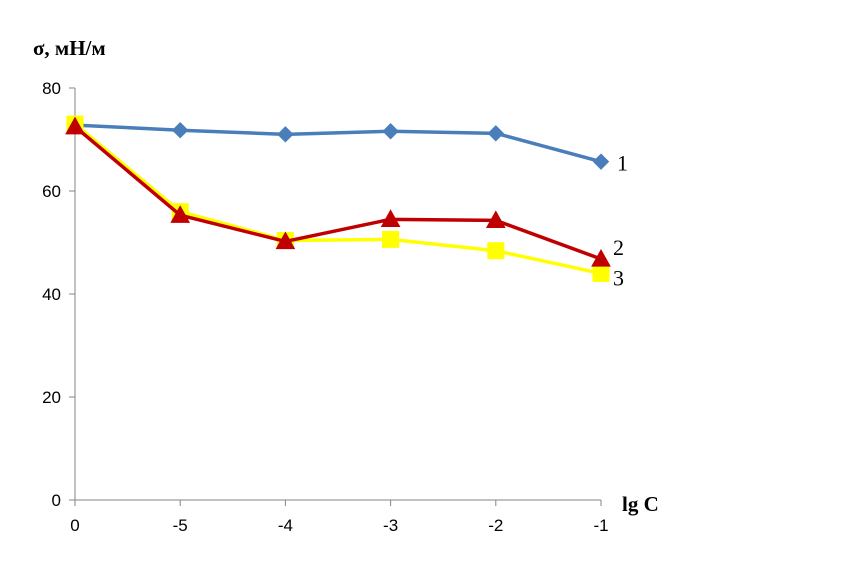 Image resolution: width=859 pixels, height=563 pixels. Describe the element at coordinates (618, 247) in the screenshot. I see `series-label-2: 2` at that location.